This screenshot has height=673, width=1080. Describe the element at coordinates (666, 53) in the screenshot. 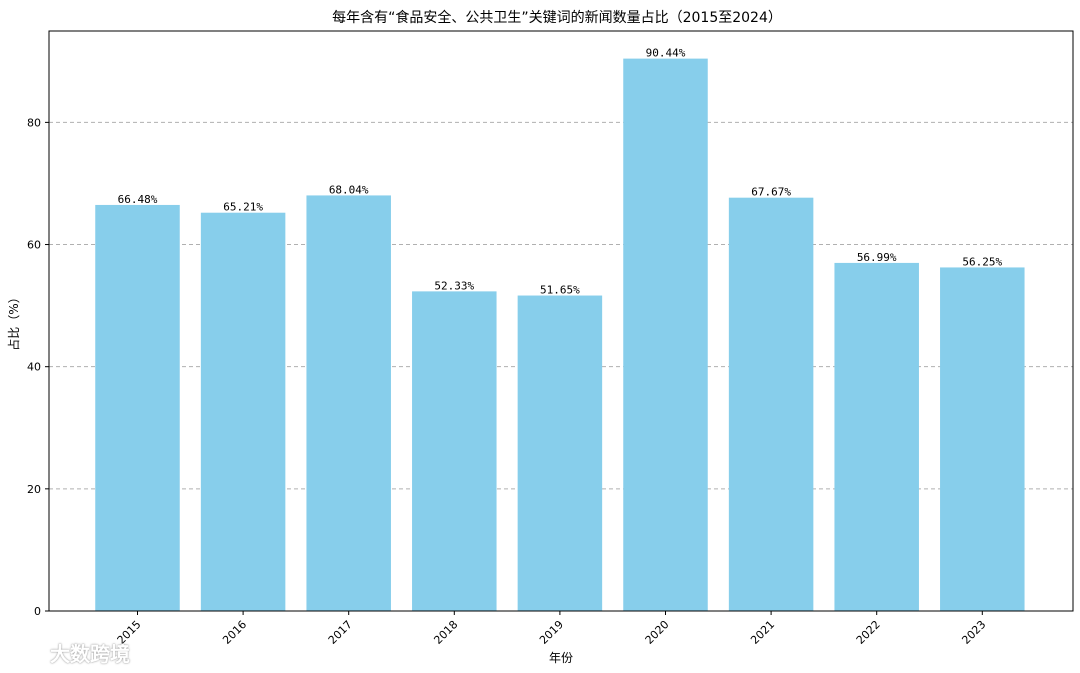

I see `data-label-2020: 90.44%` at that location.